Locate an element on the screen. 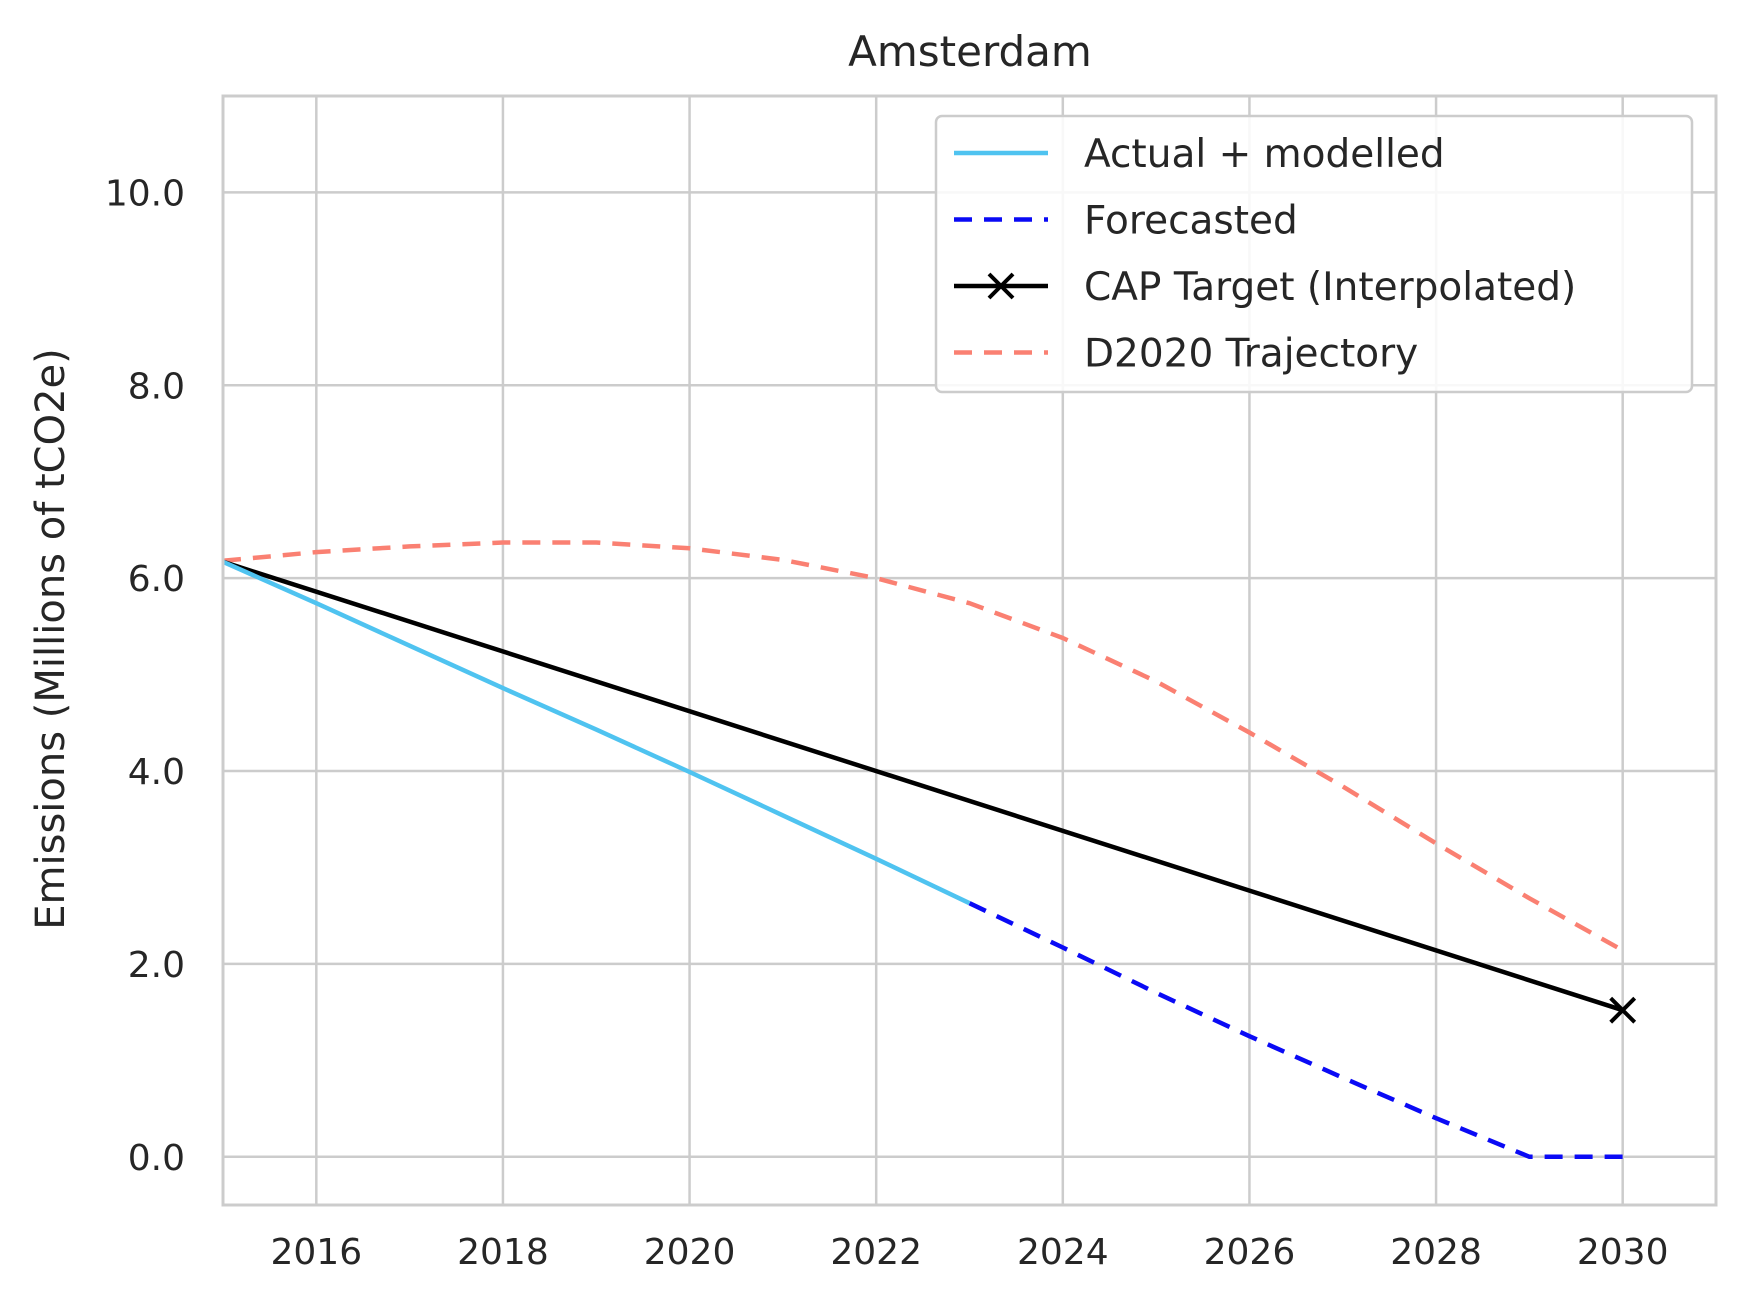 The width and height of the screenshot is (1739, 1314). x-tick-label-2020: 2020 is located at coordinates (690, 1252).